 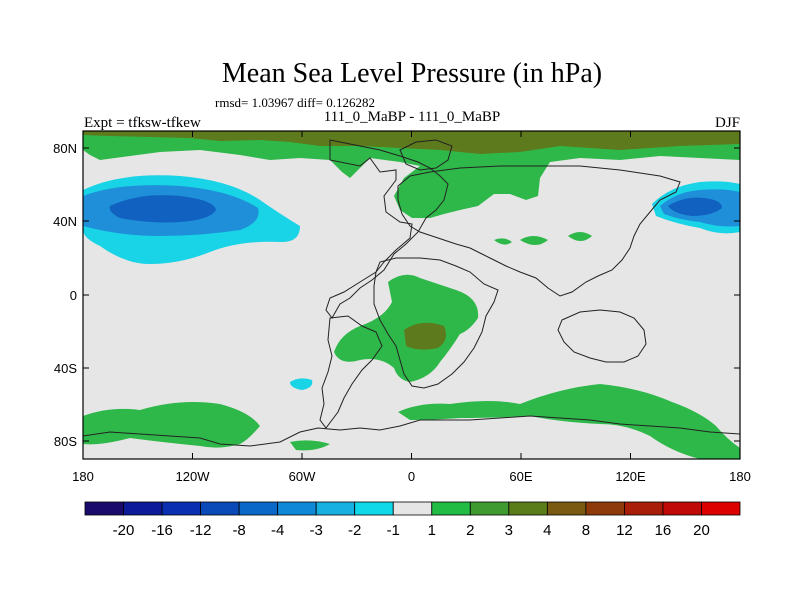 What do you see at coordinates (695, 206) in the screenshot?
I see `nw-pacific-deep-blue-core` at bounding box center [695, 206].